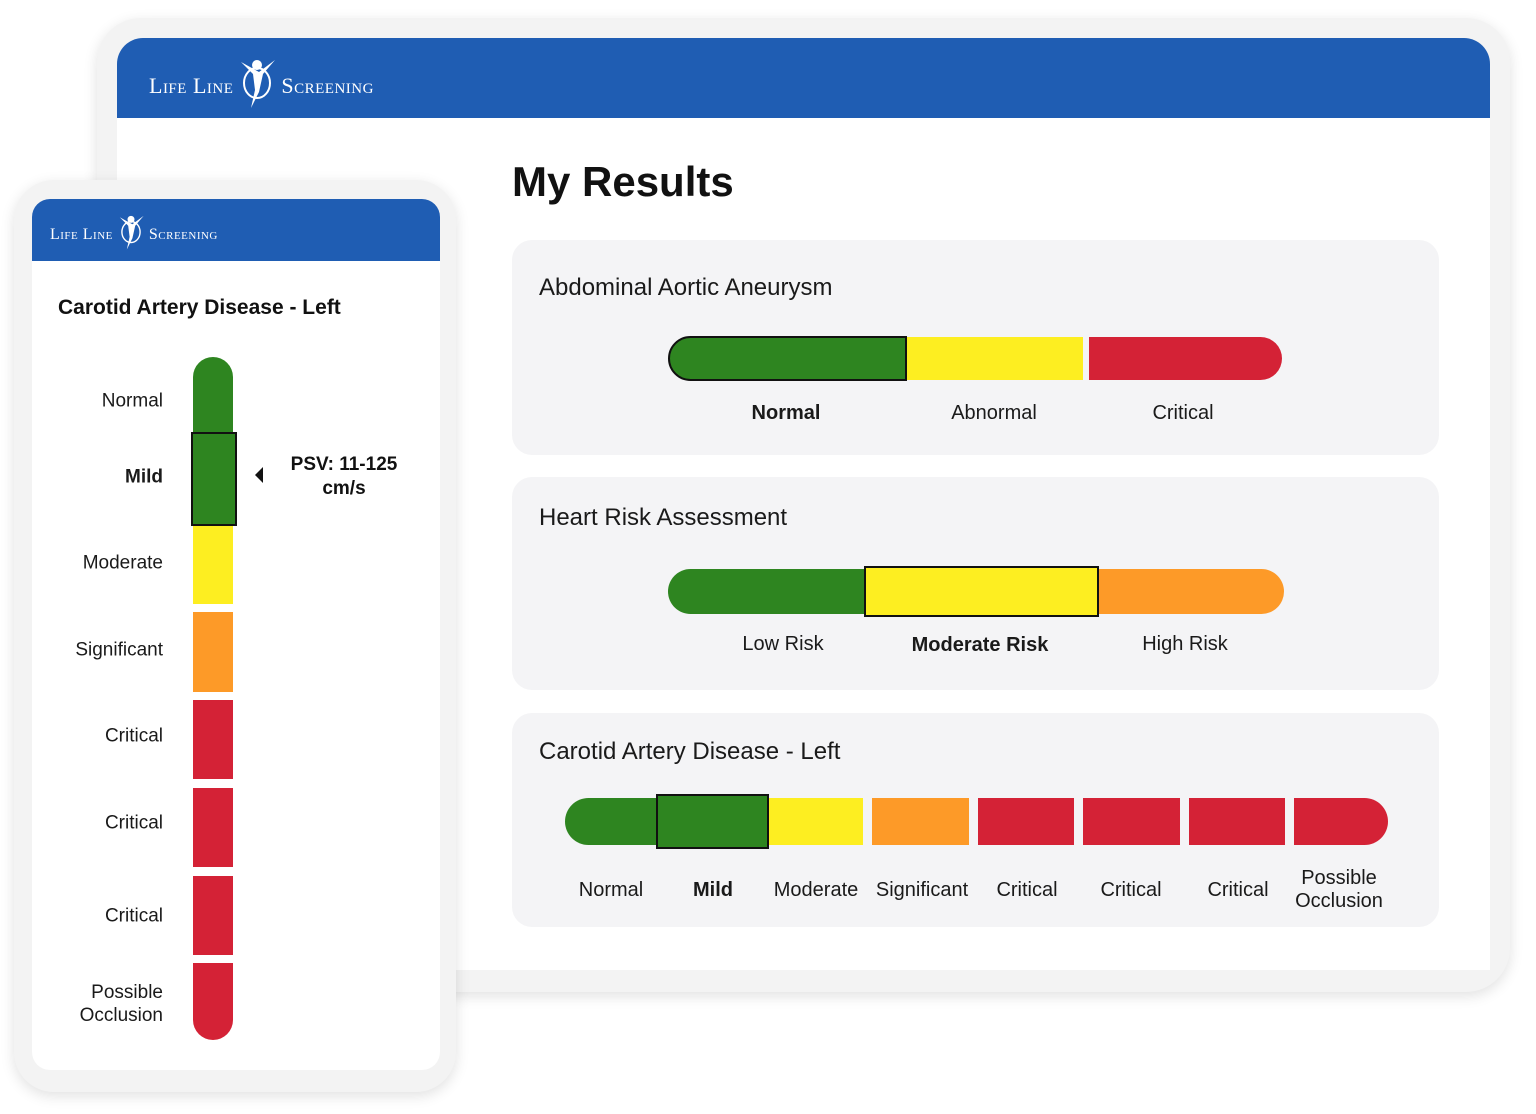 Image resolution: width=1536 pixels, height=1114 pixels. I want to click on card-title: Abdominal Aortic Aneurysm, so click(686, 287).